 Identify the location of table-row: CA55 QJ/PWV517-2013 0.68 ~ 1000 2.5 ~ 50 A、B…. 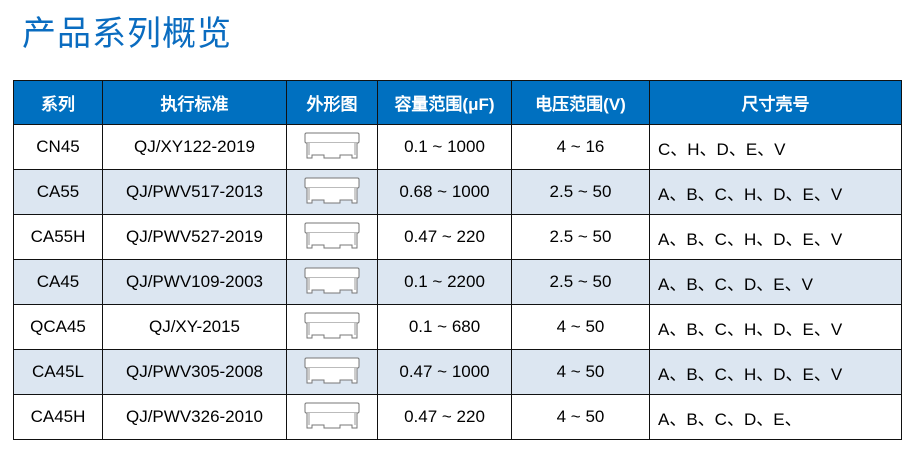
(457, 192).